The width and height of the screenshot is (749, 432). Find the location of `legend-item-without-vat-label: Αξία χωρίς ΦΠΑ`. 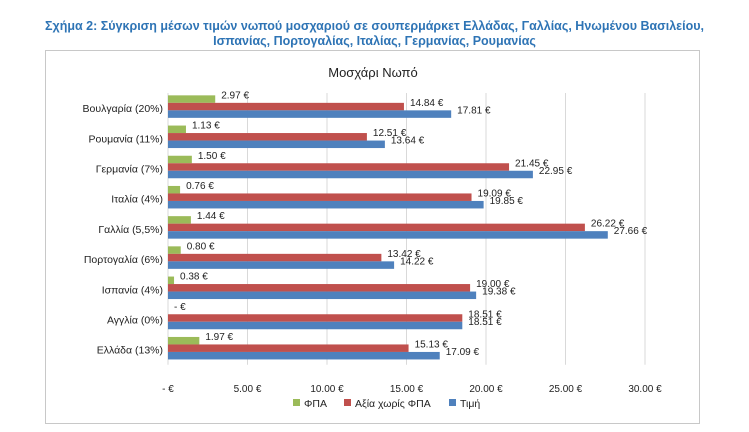

legend-item-without-vat-label: Αξία χωρίς ΦΠΑ is located at coordinates (393, 404).